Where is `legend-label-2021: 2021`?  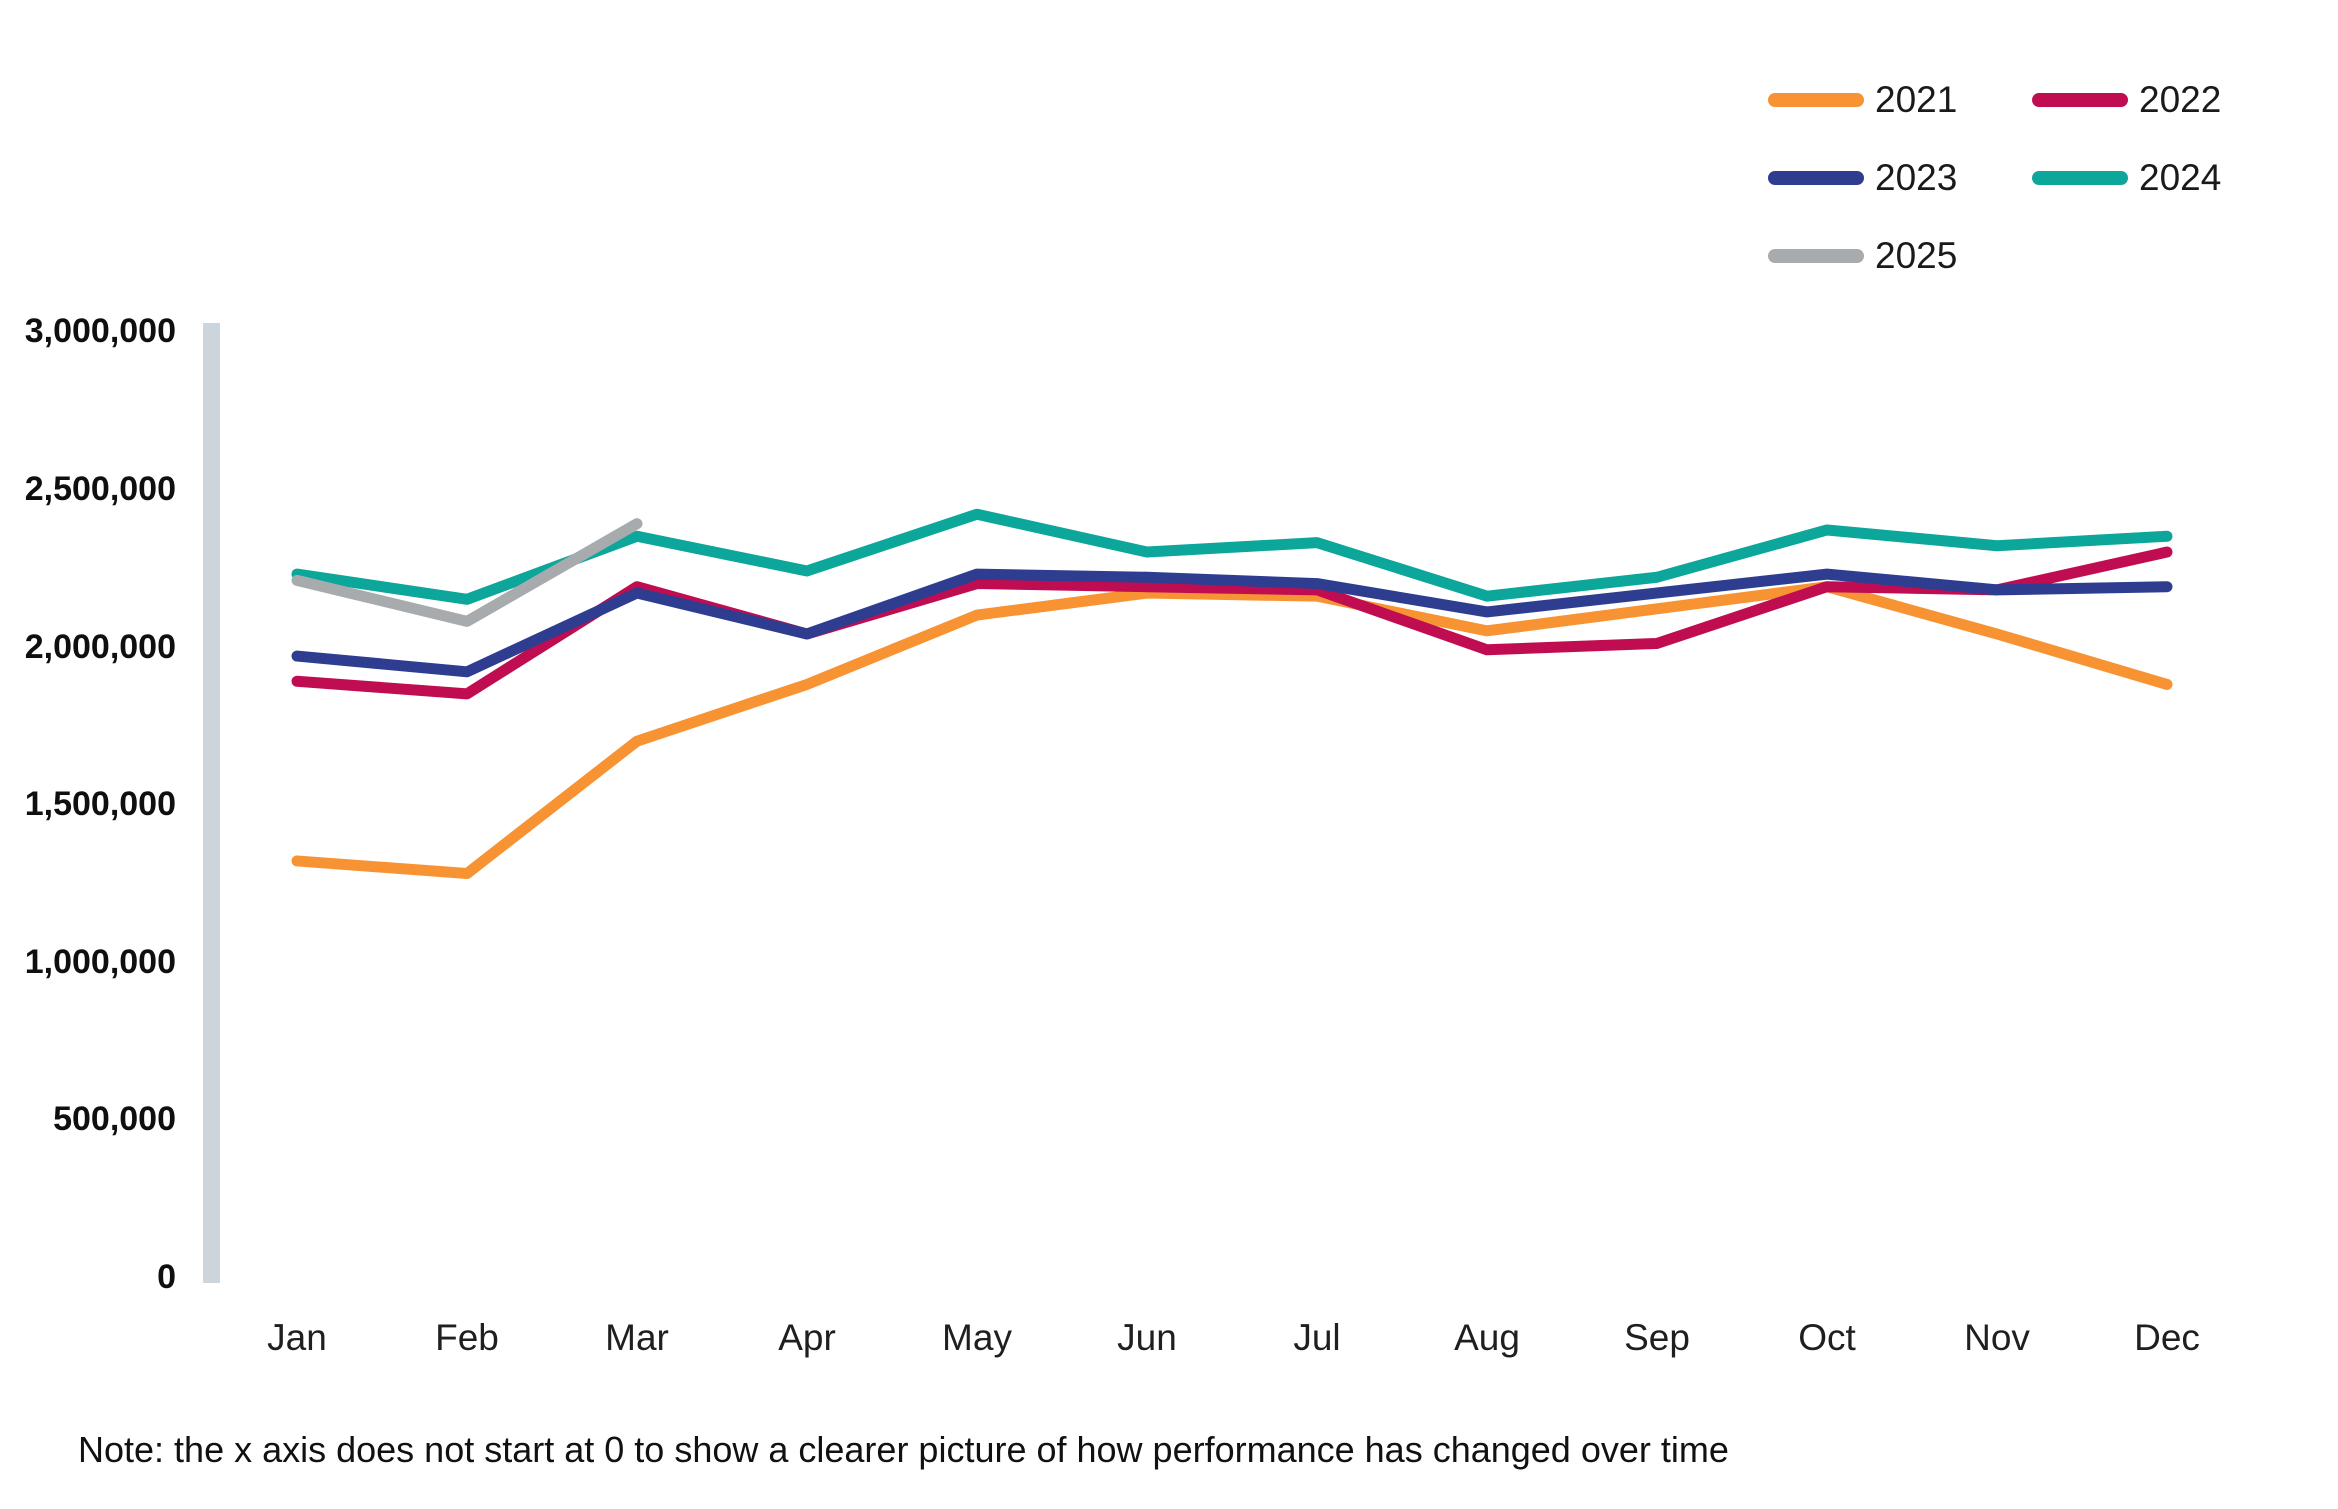 legend-label-2021: 2021 is located at coordinates (1916, 99).